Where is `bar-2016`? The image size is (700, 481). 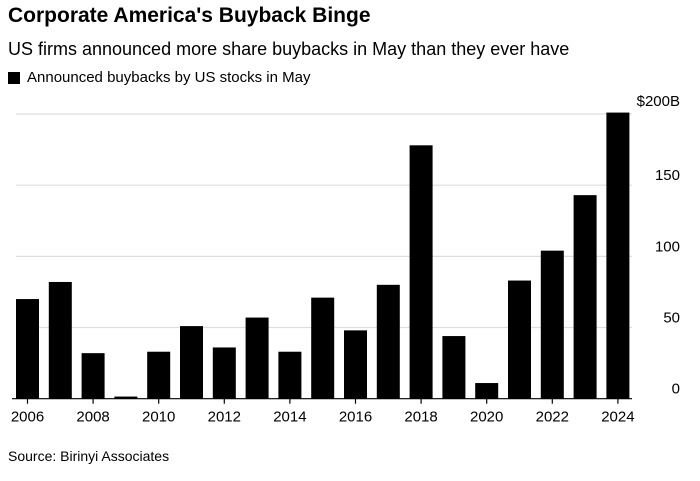
bar-2016 is located at coordinates (355, 364).